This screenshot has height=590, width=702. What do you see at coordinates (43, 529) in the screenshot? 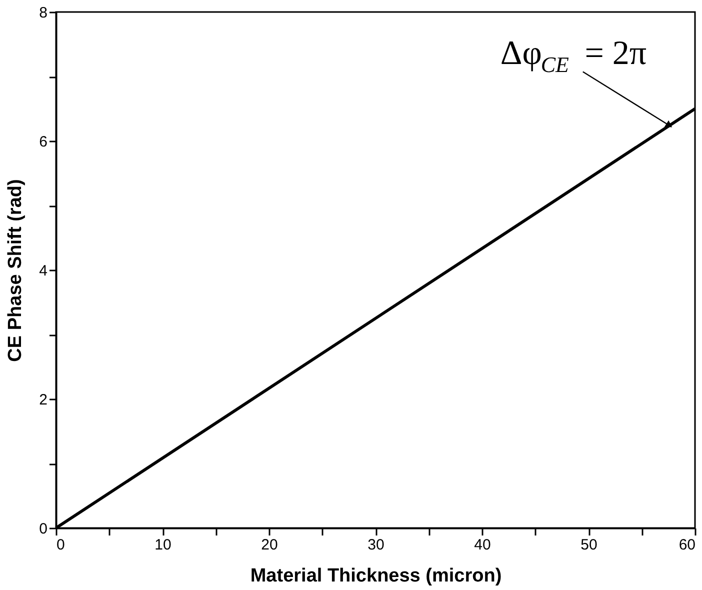
I see `y-tick-label: 0` at bounding box center [43, 529].